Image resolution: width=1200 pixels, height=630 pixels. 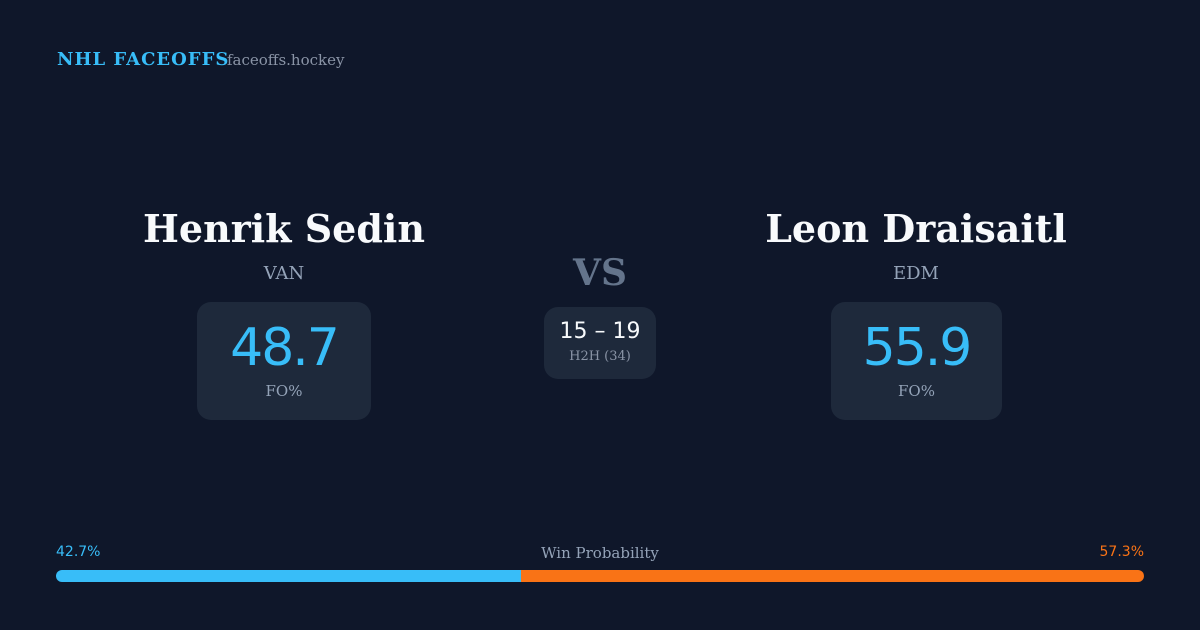 I want to click on right-segment, so click(x=832, y=576).